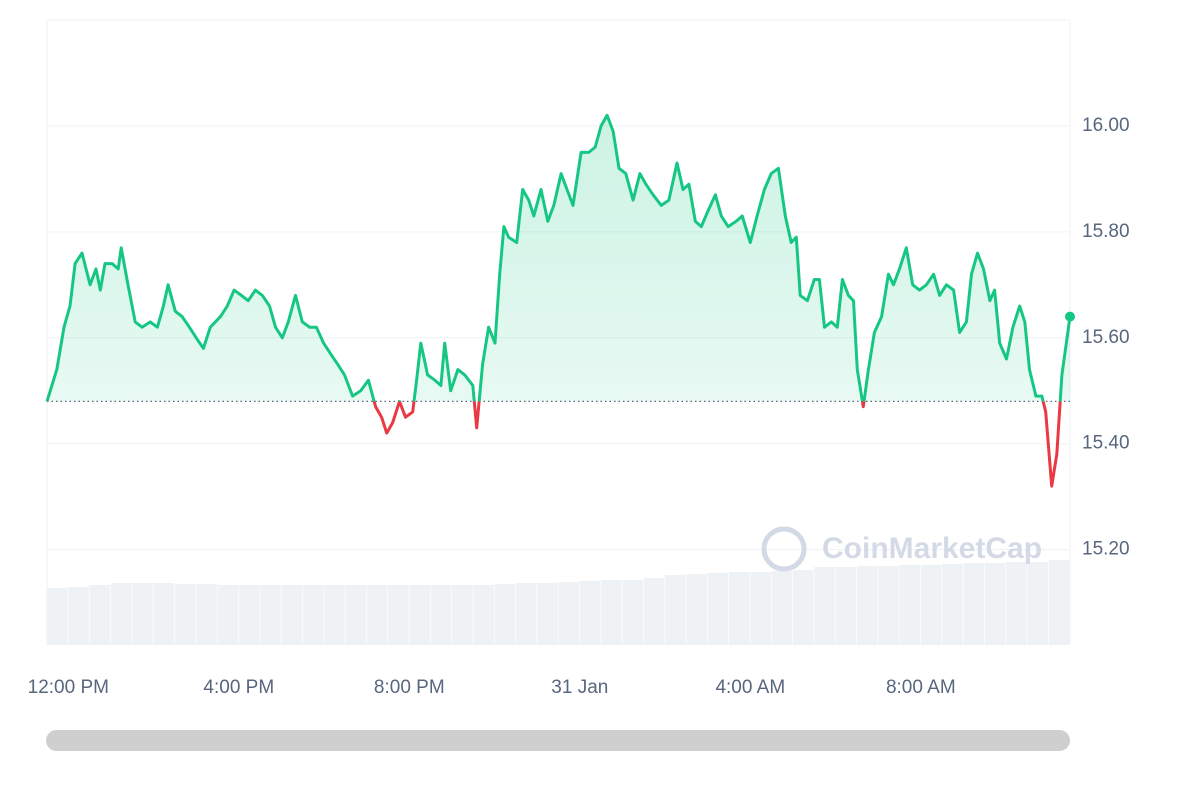  What do you see at coordinates (1106, 125) in the screenshot?
I see `y-tick-label: 16.00` at bounding box center [1106, 125].